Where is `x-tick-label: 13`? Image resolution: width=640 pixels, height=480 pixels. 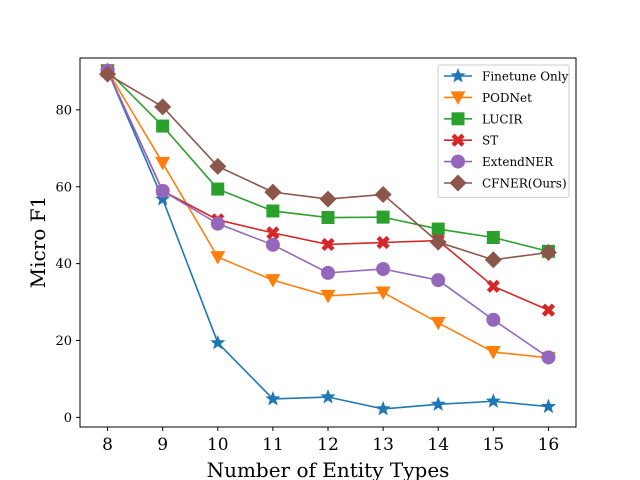 x-tick-label: 13 is located at coordinates (383, 445).